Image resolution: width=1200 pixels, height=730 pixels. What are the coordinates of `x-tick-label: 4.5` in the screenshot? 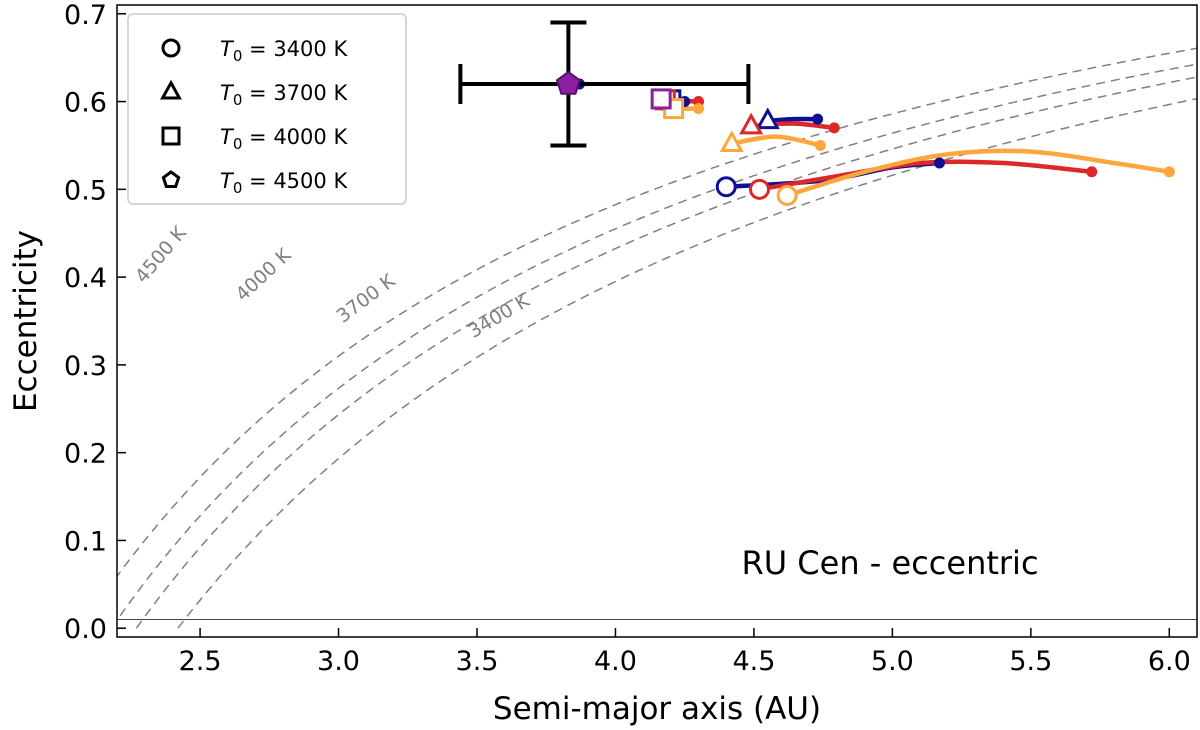 It's located at (753, 661).